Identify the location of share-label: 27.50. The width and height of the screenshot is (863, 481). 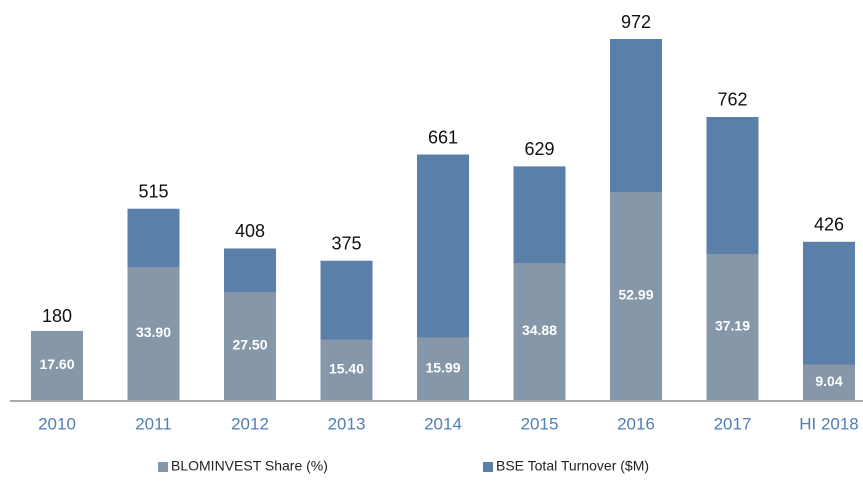
(249, 345).